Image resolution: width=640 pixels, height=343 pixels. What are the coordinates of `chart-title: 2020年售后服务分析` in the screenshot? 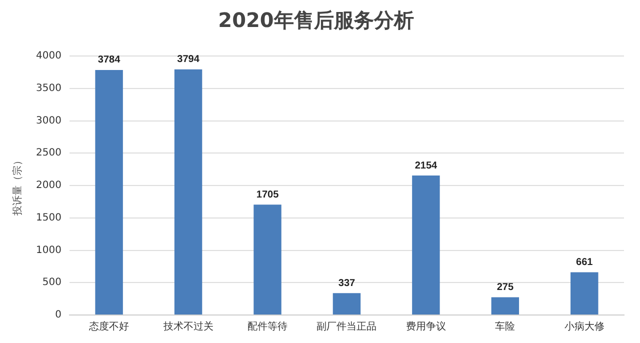 It's located at (316, 20).